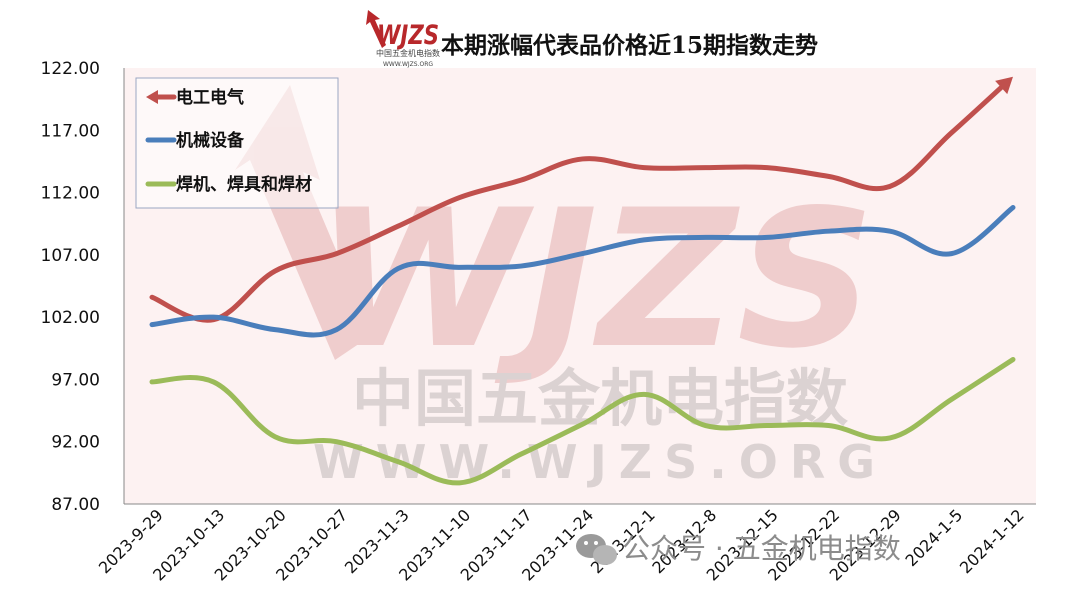 The height and width of the screenshot is (606, 1080). Describe the element at coordinates (600, 398) in the screenshot. I see `watermark-cn-name: 中国五金机电指数` at that location.